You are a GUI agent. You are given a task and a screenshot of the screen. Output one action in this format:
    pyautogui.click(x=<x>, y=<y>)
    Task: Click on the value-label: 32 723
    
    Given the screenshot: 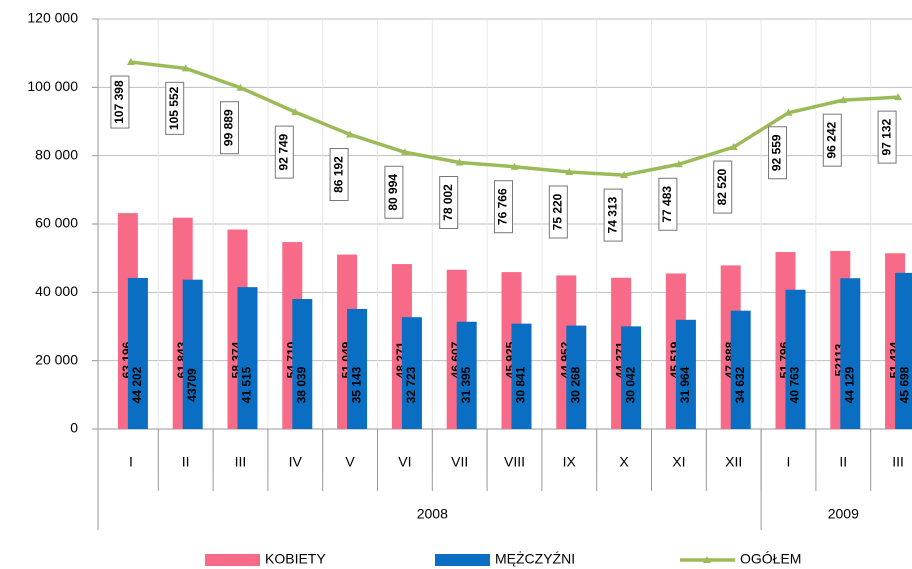 What is the action you would take?
    pyautogui.click(x=411, y=384)
    